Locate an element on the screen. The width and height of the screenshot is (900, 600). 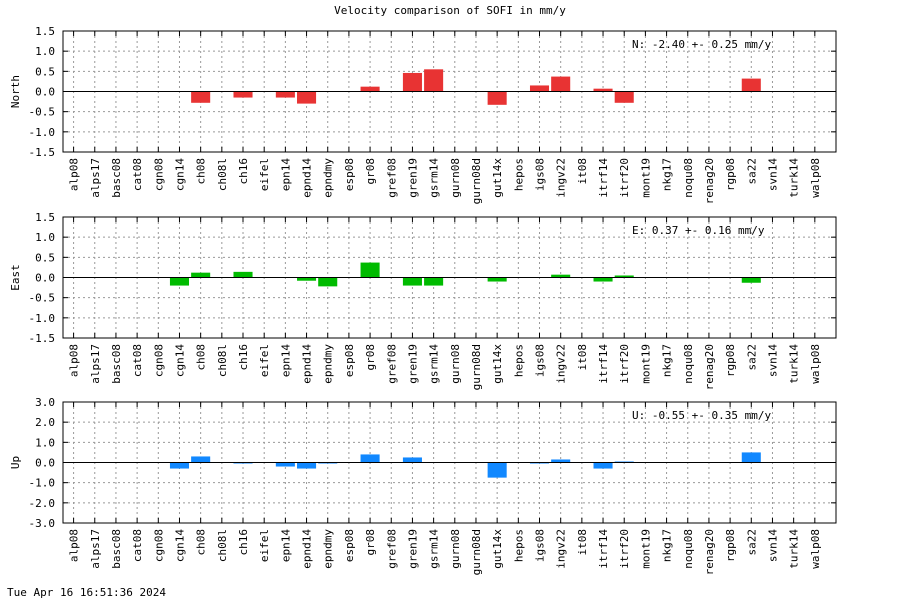
xtick-label-ingv22: ingv22 is located at coordinates (561, 178).